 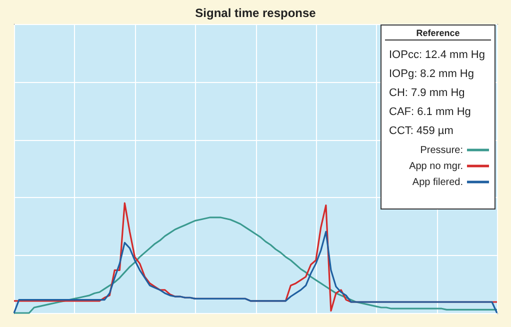 I want to click on chart-title: Signal time response, so click(x=255, y=13).